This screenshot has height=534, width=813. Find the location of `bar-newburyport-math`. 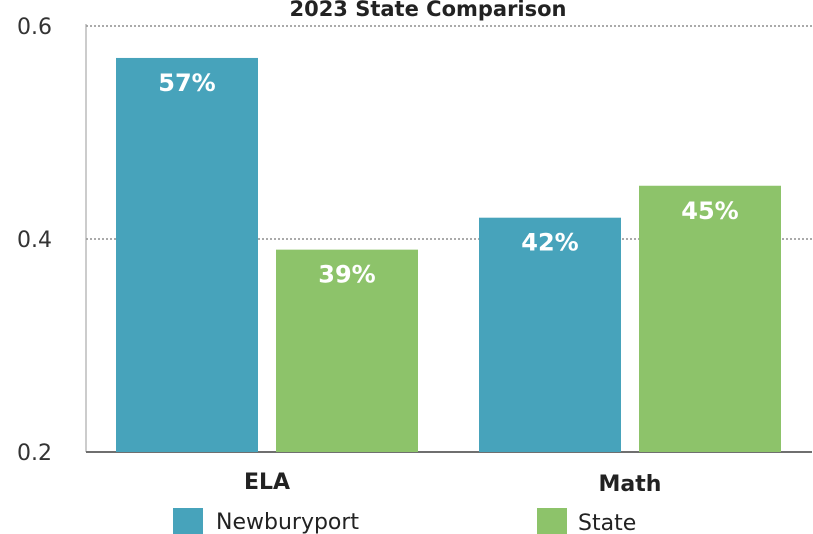

bar-newburyport-math is located at coordinates (550, 334).